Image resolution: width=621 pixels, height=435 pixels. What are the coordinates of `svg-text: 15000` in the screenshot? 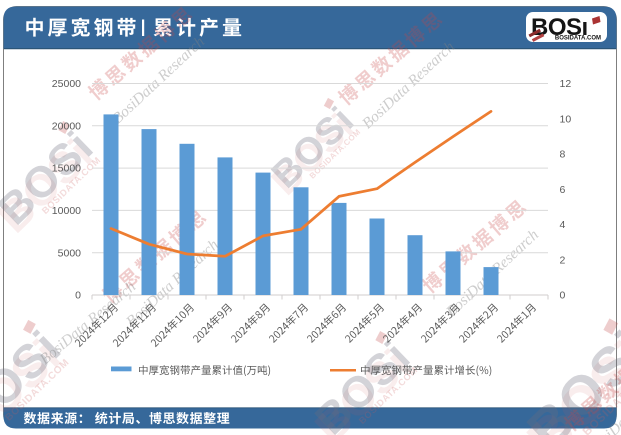 It's located at (66, 169).